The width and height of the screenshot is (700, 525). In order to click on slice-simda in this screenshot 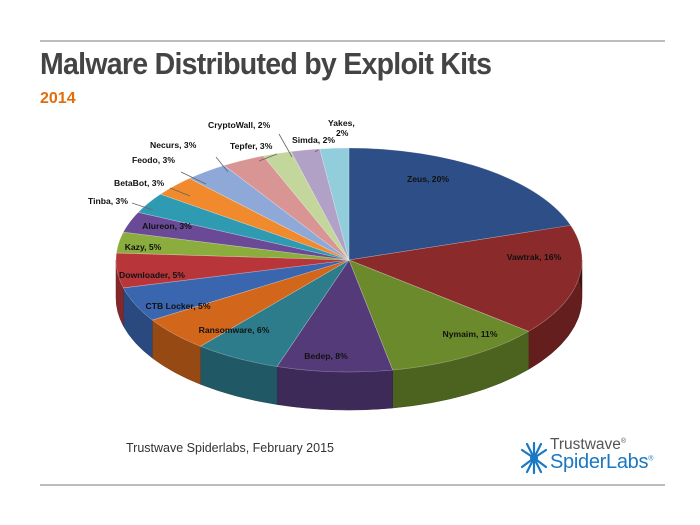, I will do `click(320, 204)`.